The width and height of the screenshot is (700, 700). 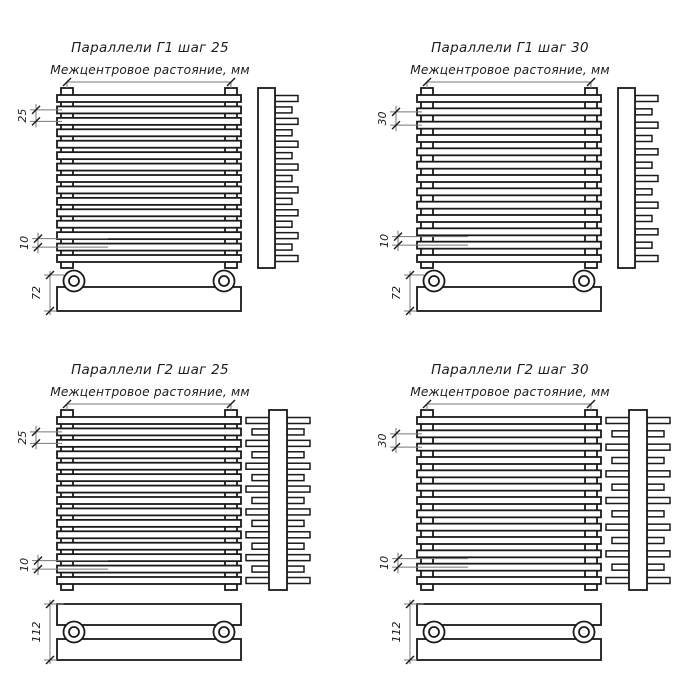 What do you see at coordinates (510, 370) in the screenshot?
I see `diagram-title: Параллели Г2 шаг 30` at bounding box center [510, 370].